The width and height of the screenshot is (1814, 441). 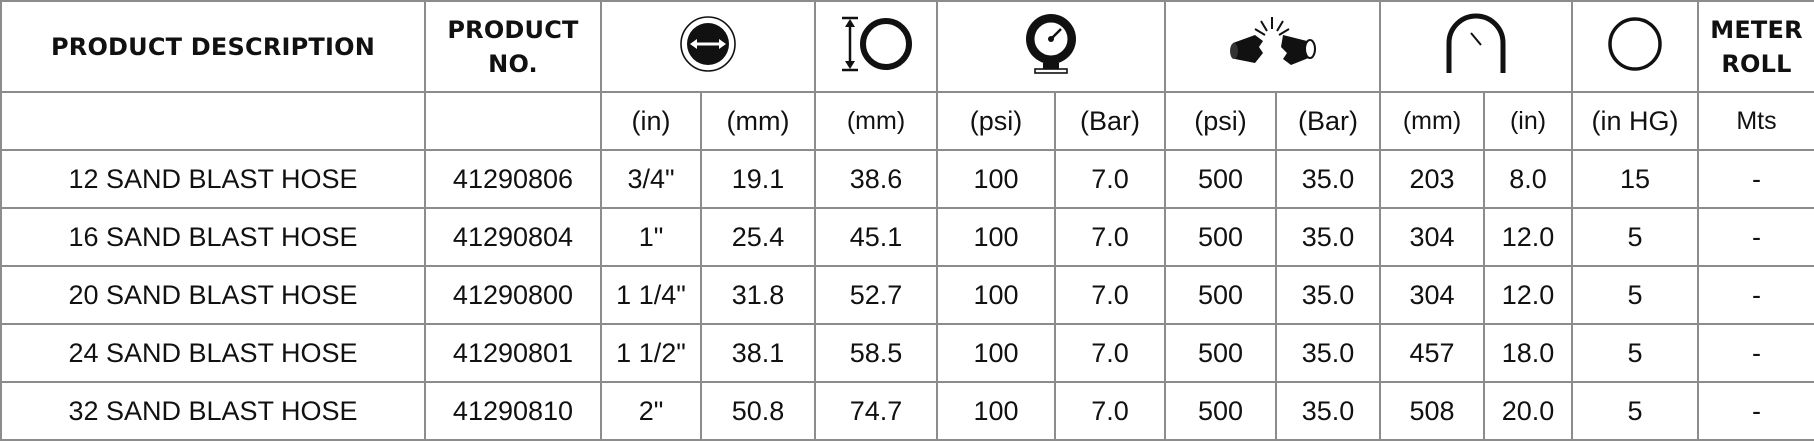 What do you see at coordinates (1328, 121) in the screenshot?
I see `unit-bp-bar: (Bar)` at bounding box center [1328, 121].